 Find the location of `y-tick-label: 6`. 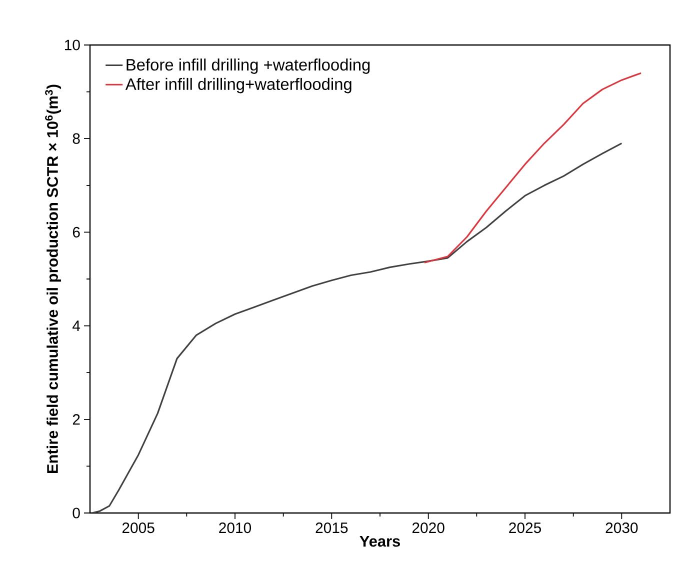

y-tick-label: 6 is located at coordinates (76, 232).